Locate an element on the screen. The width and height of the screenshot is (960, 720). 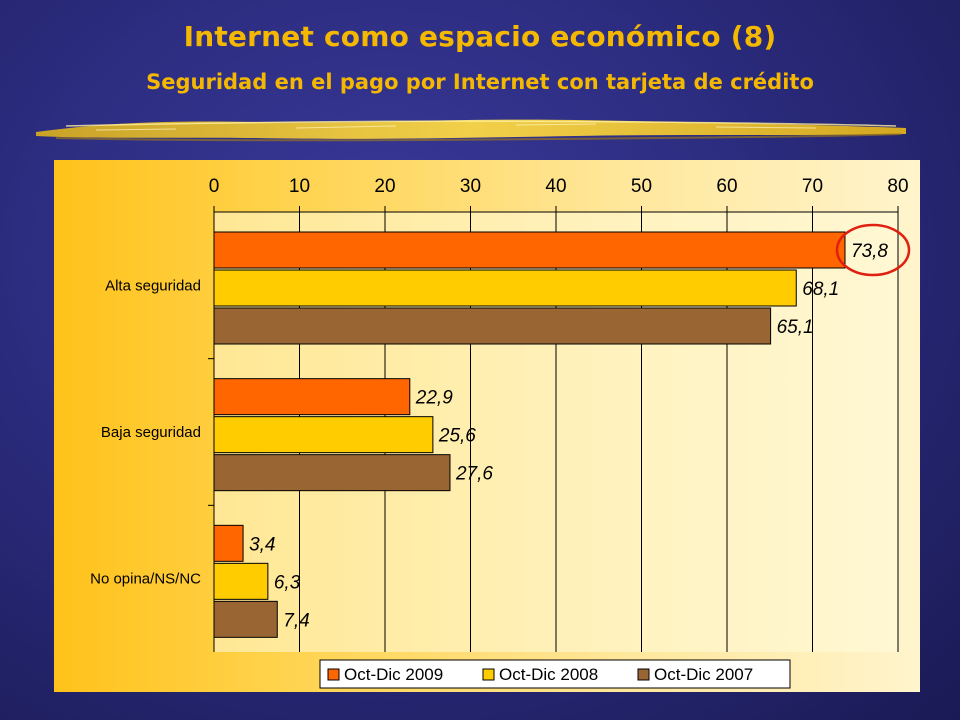
data-label: 65,1 is located at coordinates (795, 327).